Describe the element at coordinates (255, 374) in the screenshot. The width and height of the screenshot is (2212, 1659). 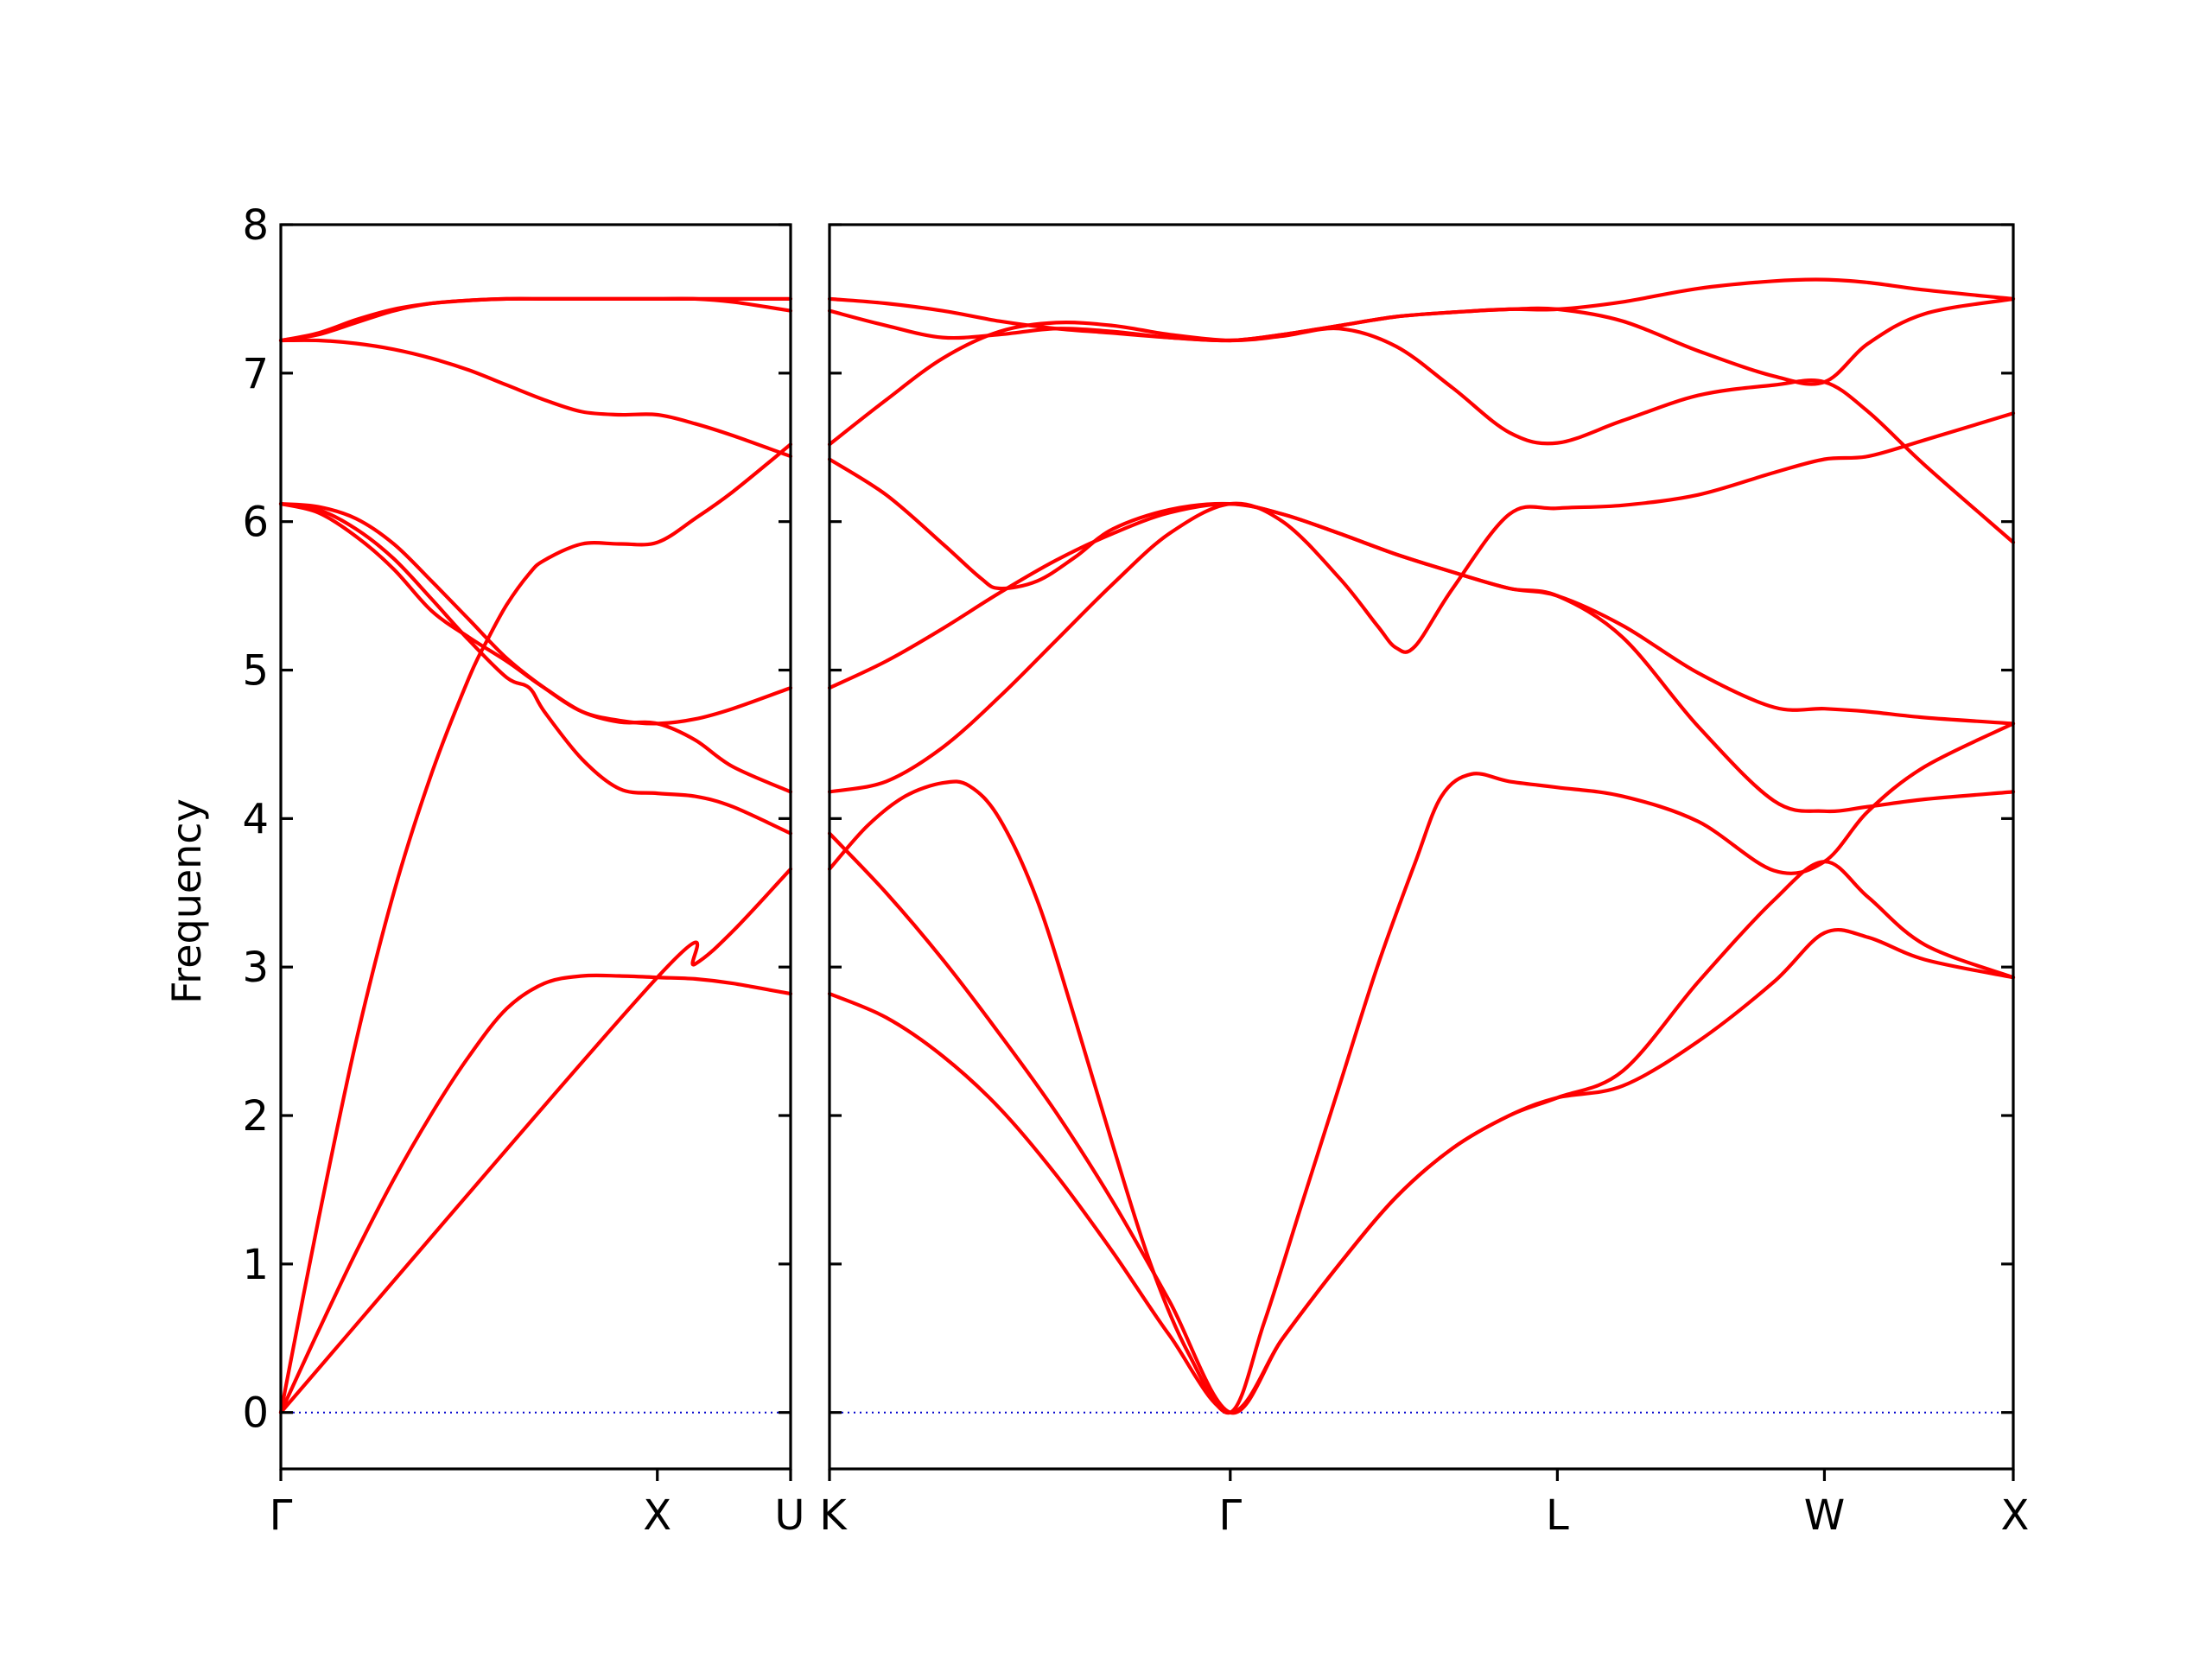
I see `y-tick-label: 7` at that location.